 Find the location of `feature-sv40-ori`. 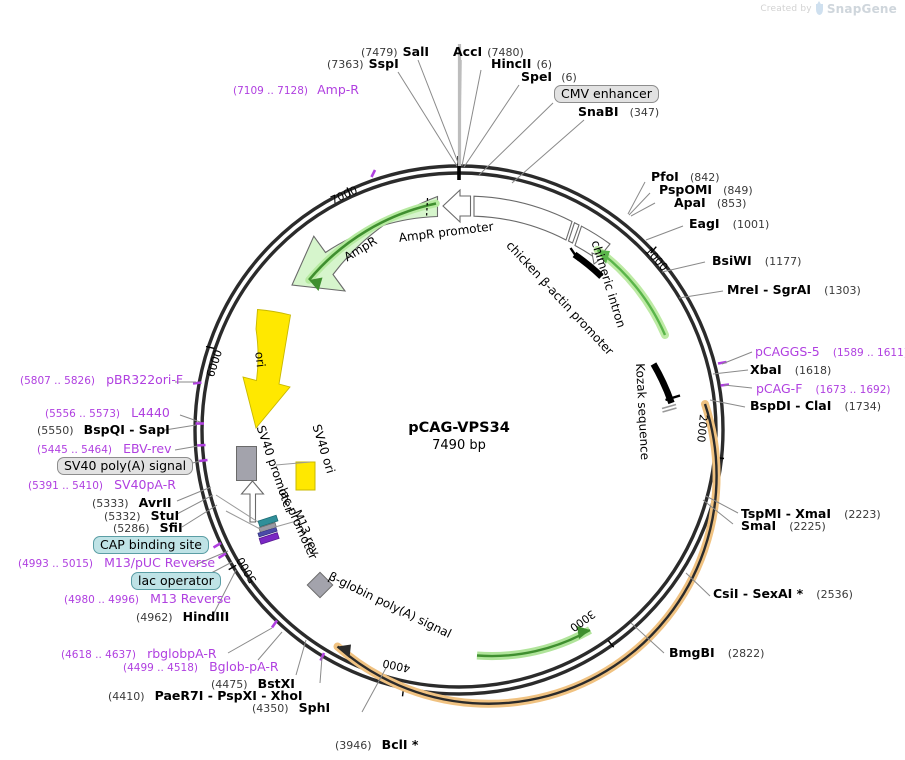

feature-sv40-ori is located at coordinates (305, 476).